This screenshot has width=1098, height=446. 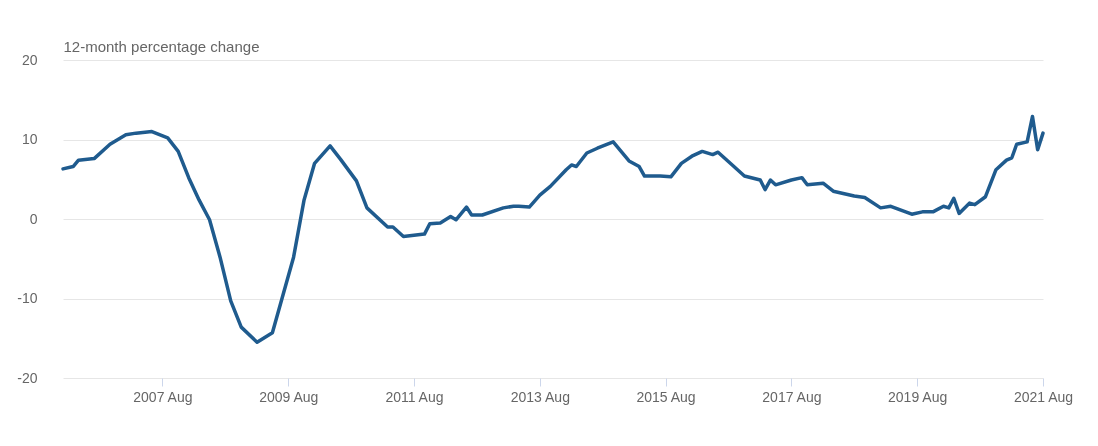 What do you see at coordinates (540, 396) in the screenshot?
I see `x-tick-label: 2013 Aug` at bounding box center [540, 396].